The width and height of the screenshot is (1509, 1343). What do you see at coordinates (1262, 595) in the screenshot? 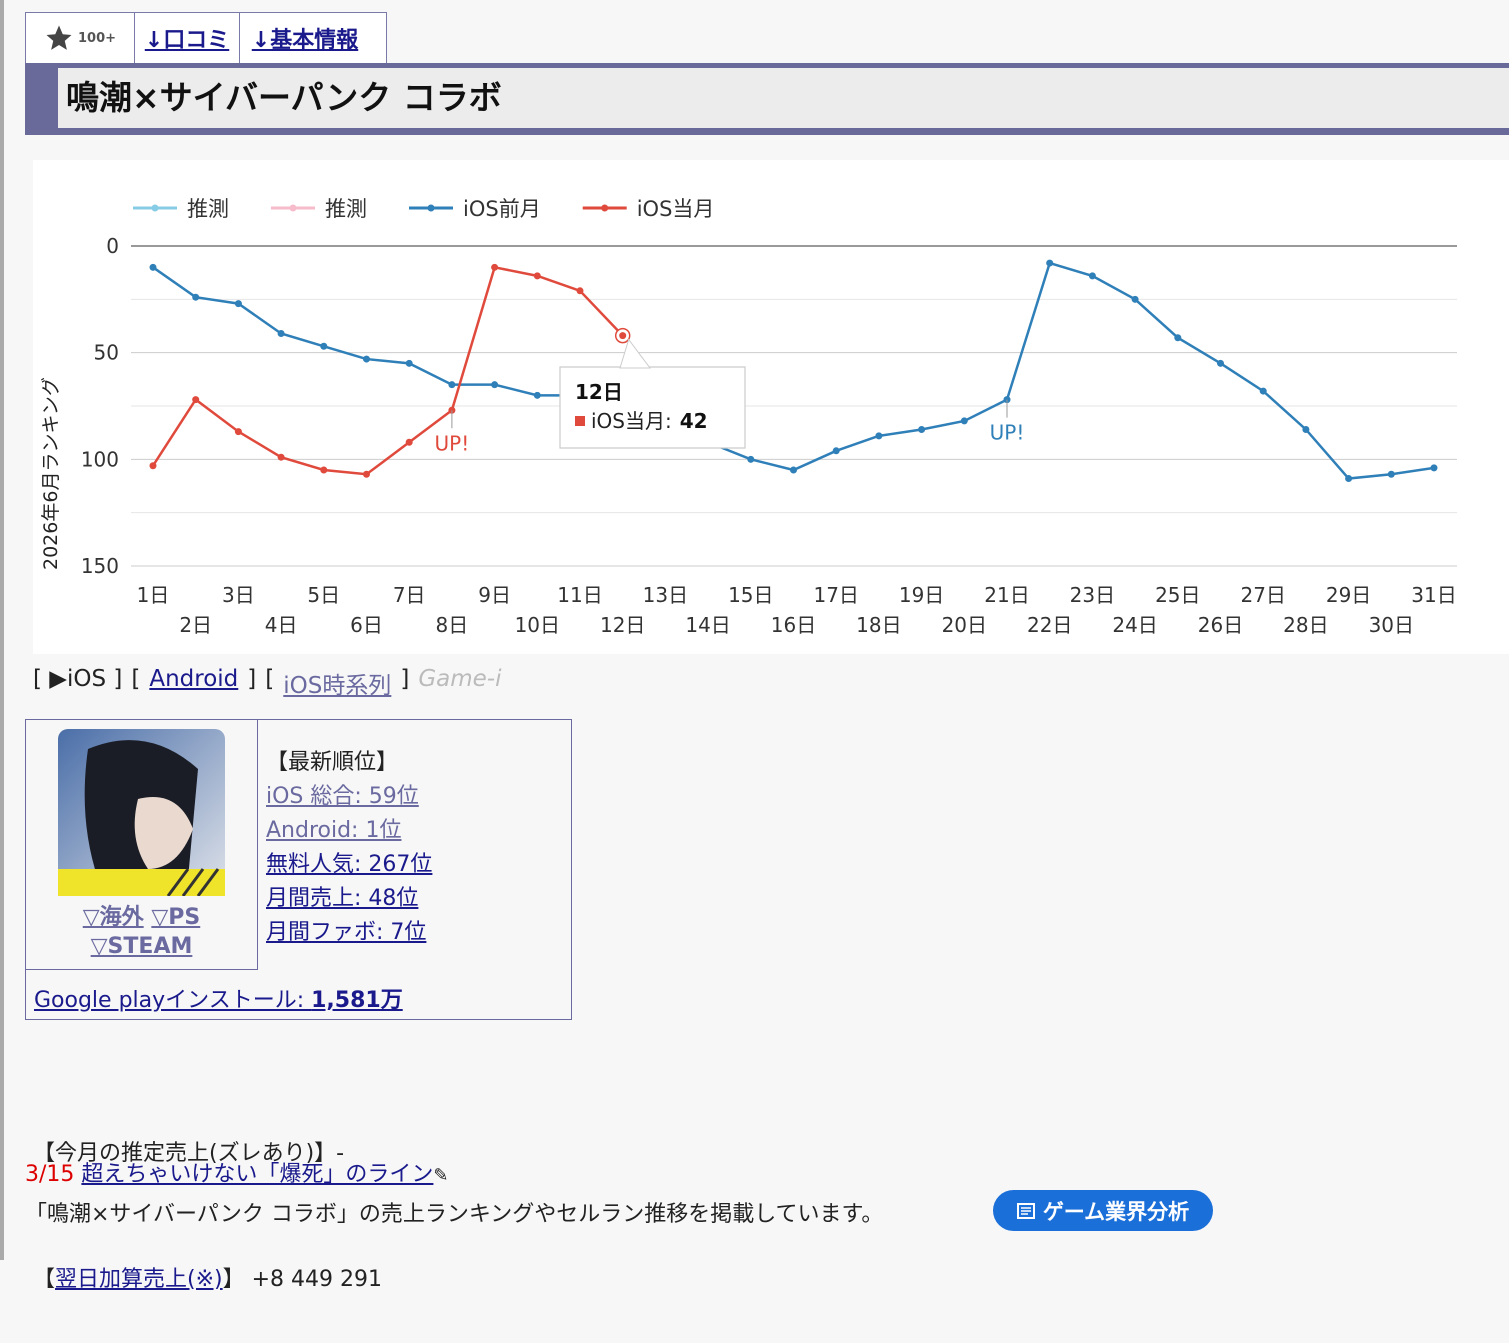
I see `x-tick-label: 27日` at bounding box center [1262, 595].